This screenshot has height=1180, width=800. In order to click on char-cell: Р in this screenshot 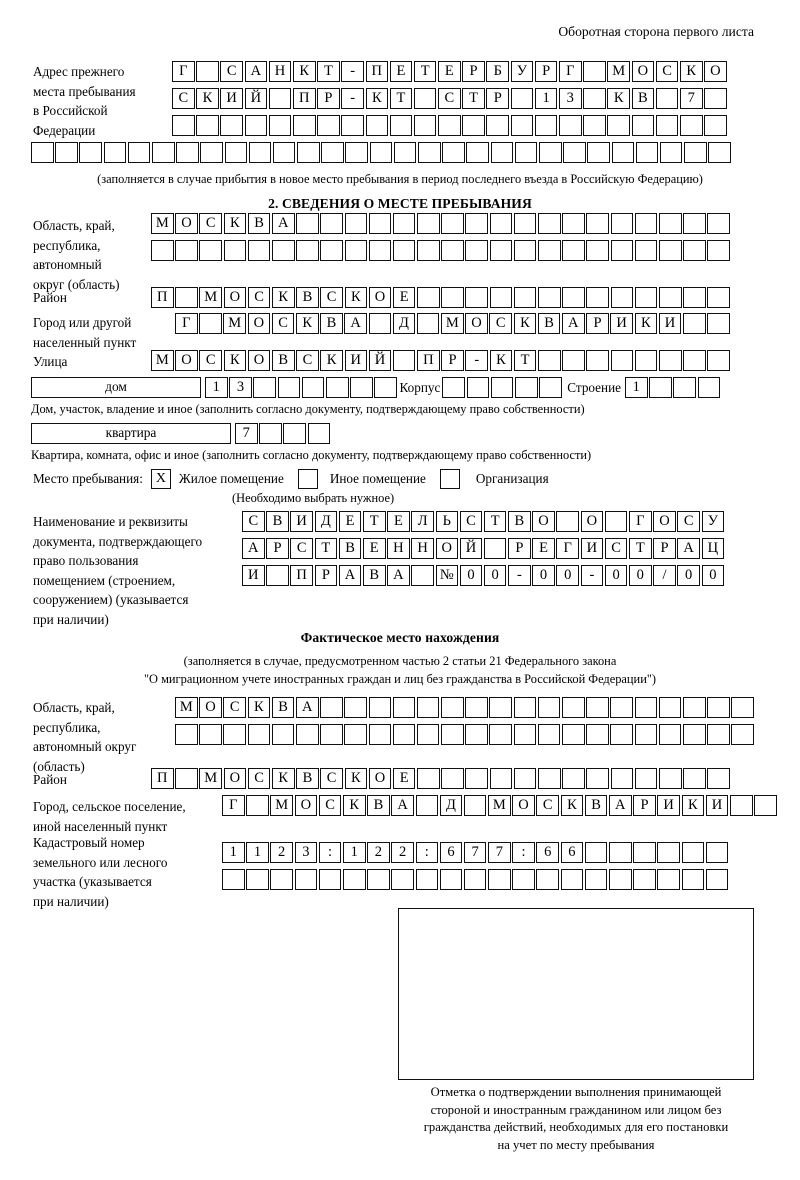, I will do `click(326, 575)`.